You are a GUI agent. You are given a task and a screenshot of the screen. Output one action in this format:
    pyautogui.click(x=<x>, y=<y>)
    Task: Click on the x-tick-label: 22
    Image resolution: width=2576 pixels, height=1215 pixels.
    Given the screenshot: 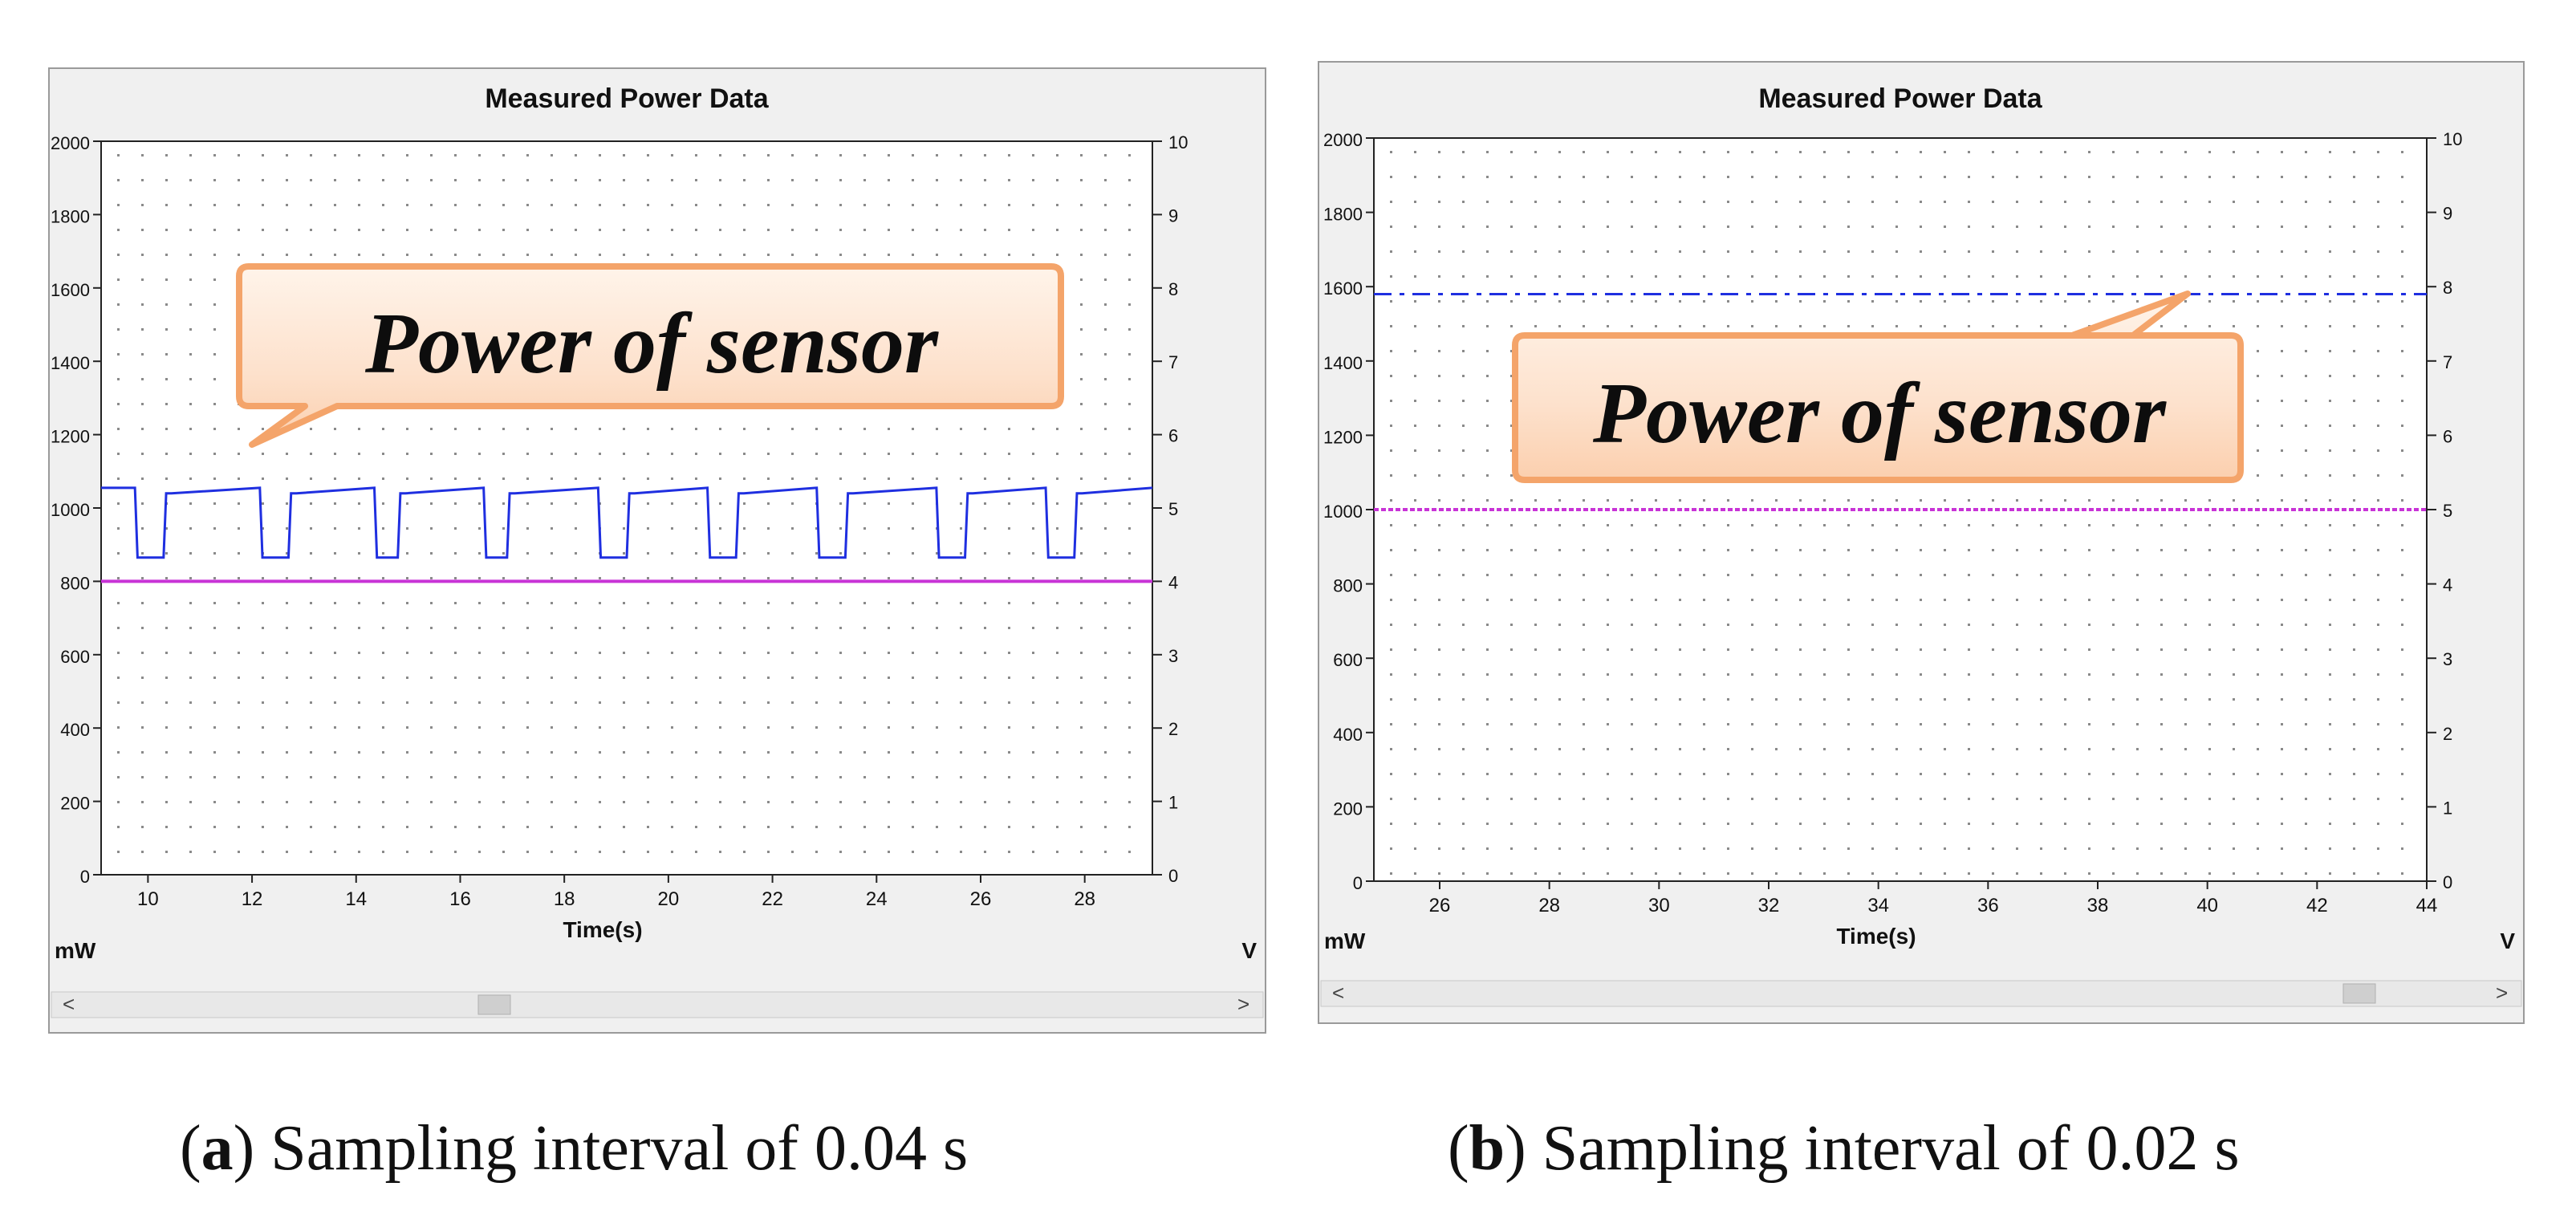 What is the action you would take?
    pyautogui.click(x=773, y=899)
    